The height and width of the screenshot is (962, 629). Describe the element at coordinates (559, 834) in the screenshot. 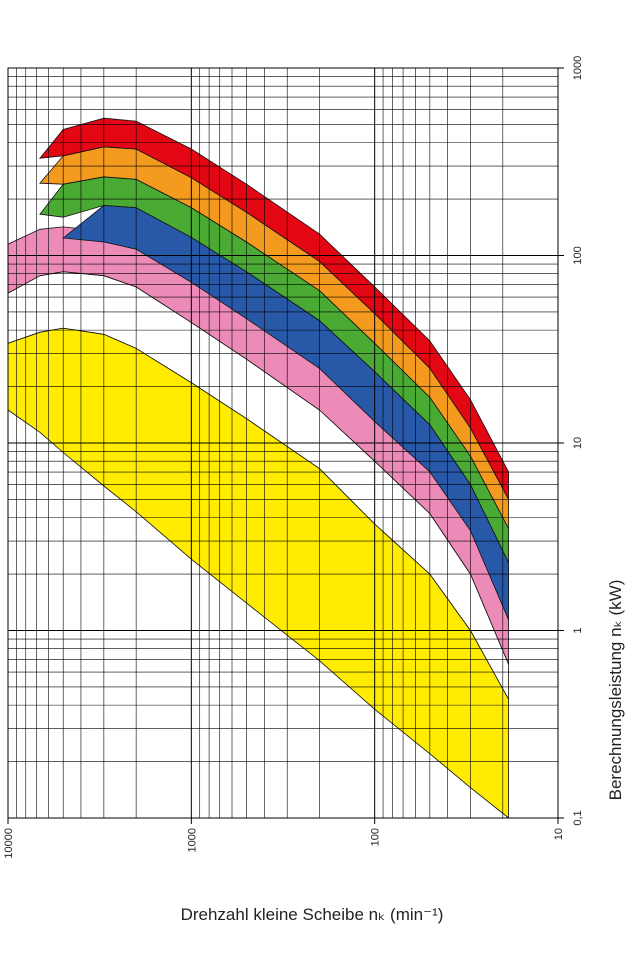

I see `x-tick-label: 10` at that location.